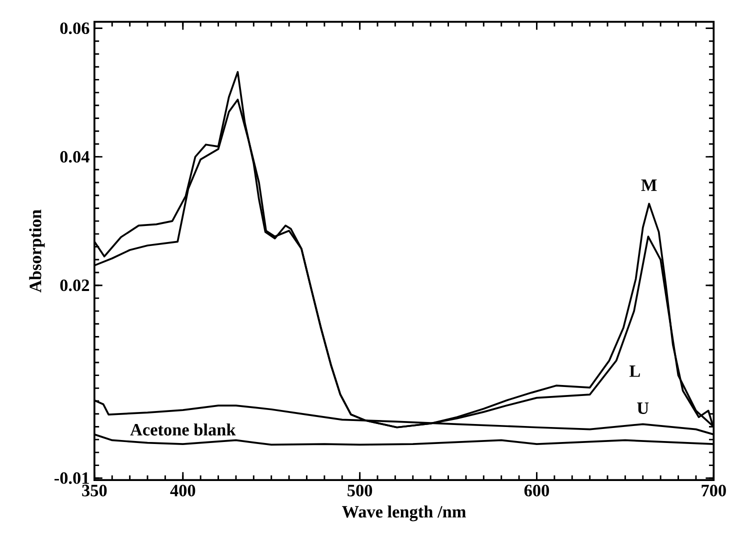 The height and width of the screenshot is (546, 731). What do you see at coordinates (183, 430) in the screenshot?
I see `legend-label: Acetone blank` at bounding box center [183, 430].